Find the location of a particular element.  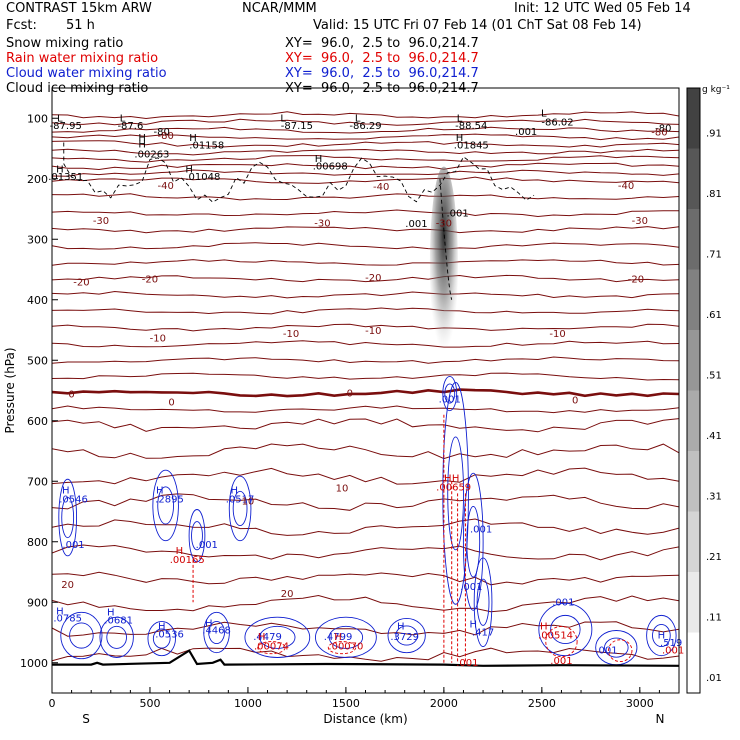

y-axis-label: Pressure (hPa) is located at coordinates (10, 390).